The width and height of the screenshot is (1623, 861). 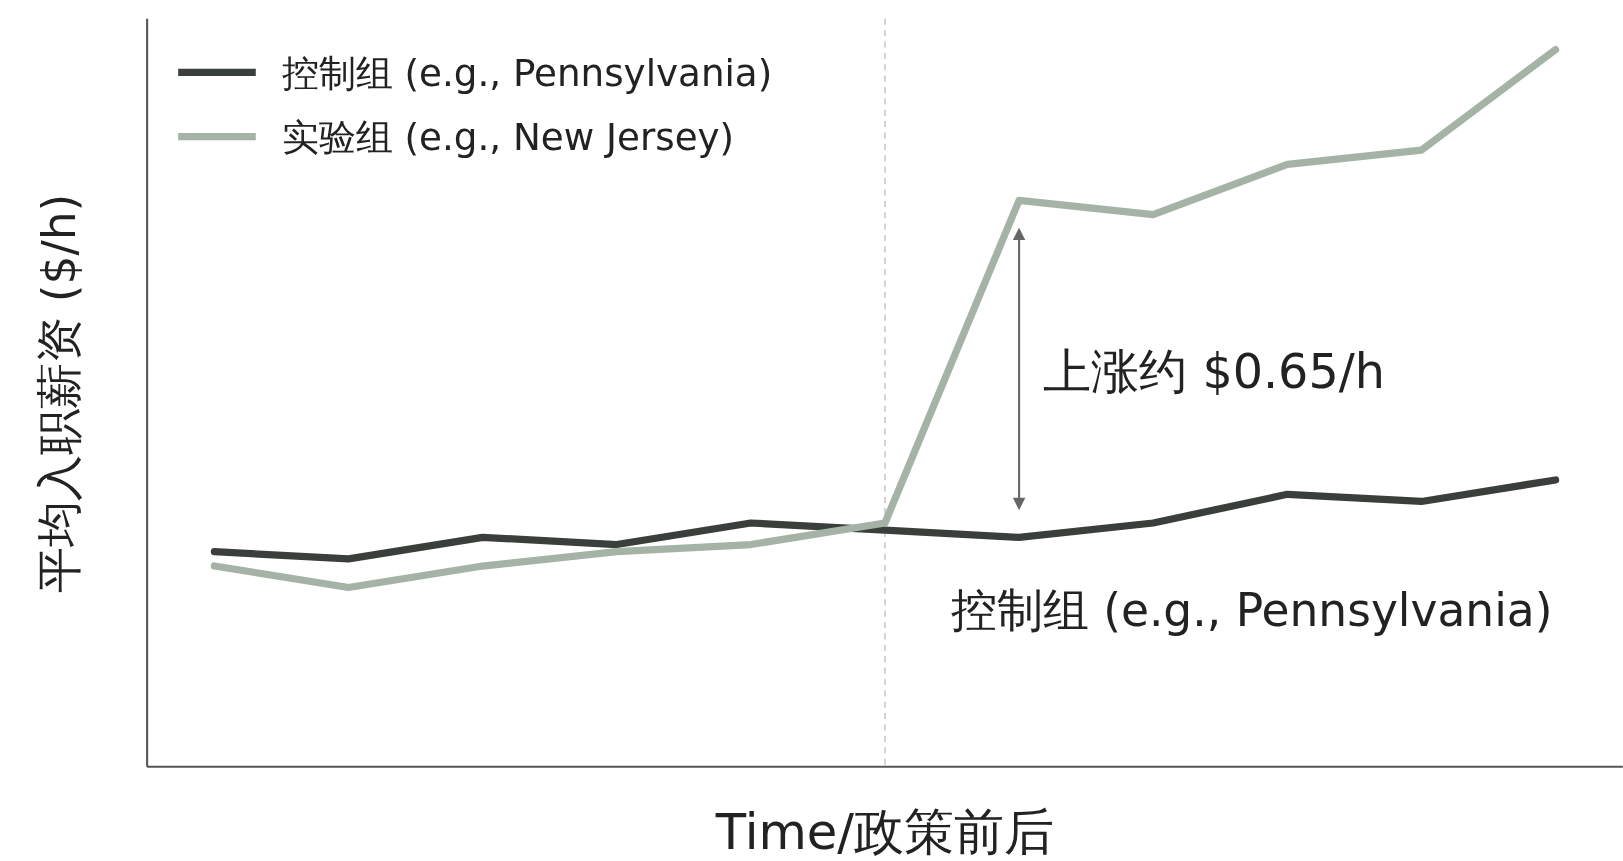 What do you see at coordinates (59, 393) in the screenshot?
I see `y-axis-title: 平均入职薪资 ($/h)` at bounding box center [59, 393].